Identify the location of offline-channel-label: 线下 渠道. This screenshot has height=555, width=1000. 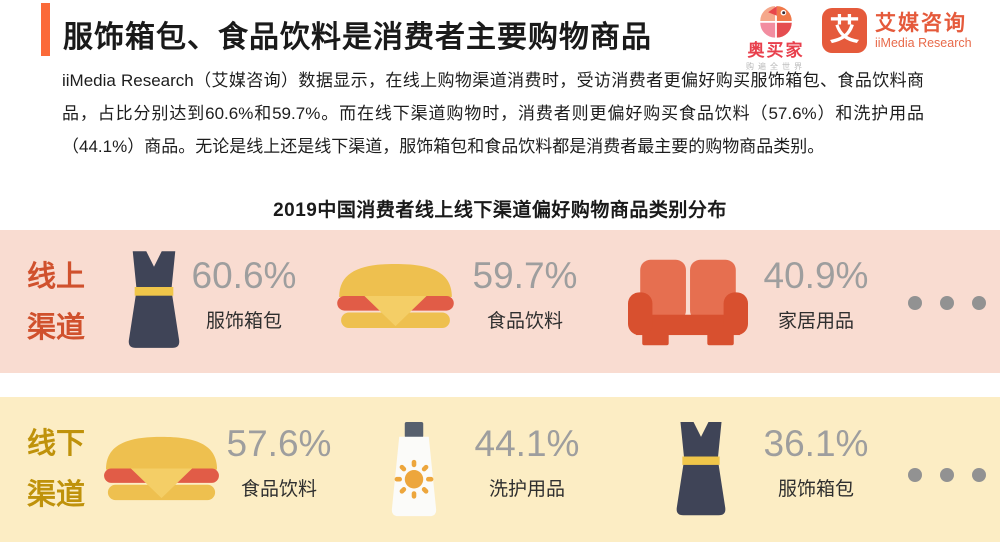
(56, 470).